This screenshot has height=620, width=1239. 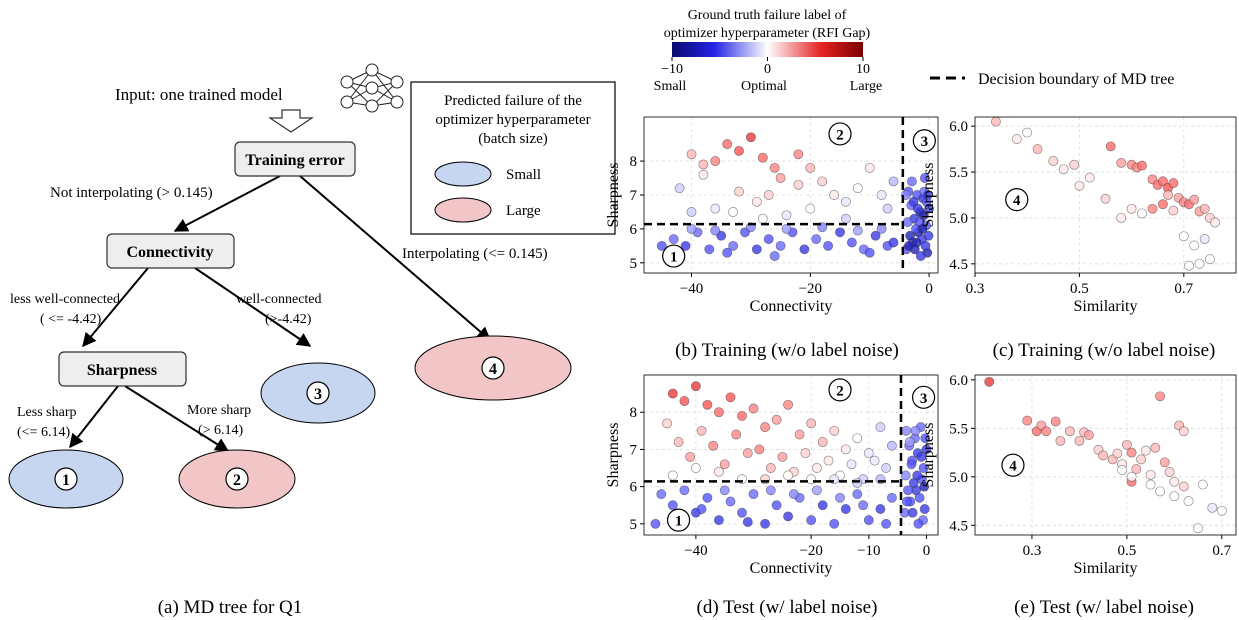 What do you see at coordinates (634, 413) in the screenshot?
I see `y-tick-label: 8` at bounding box center [634, 413].